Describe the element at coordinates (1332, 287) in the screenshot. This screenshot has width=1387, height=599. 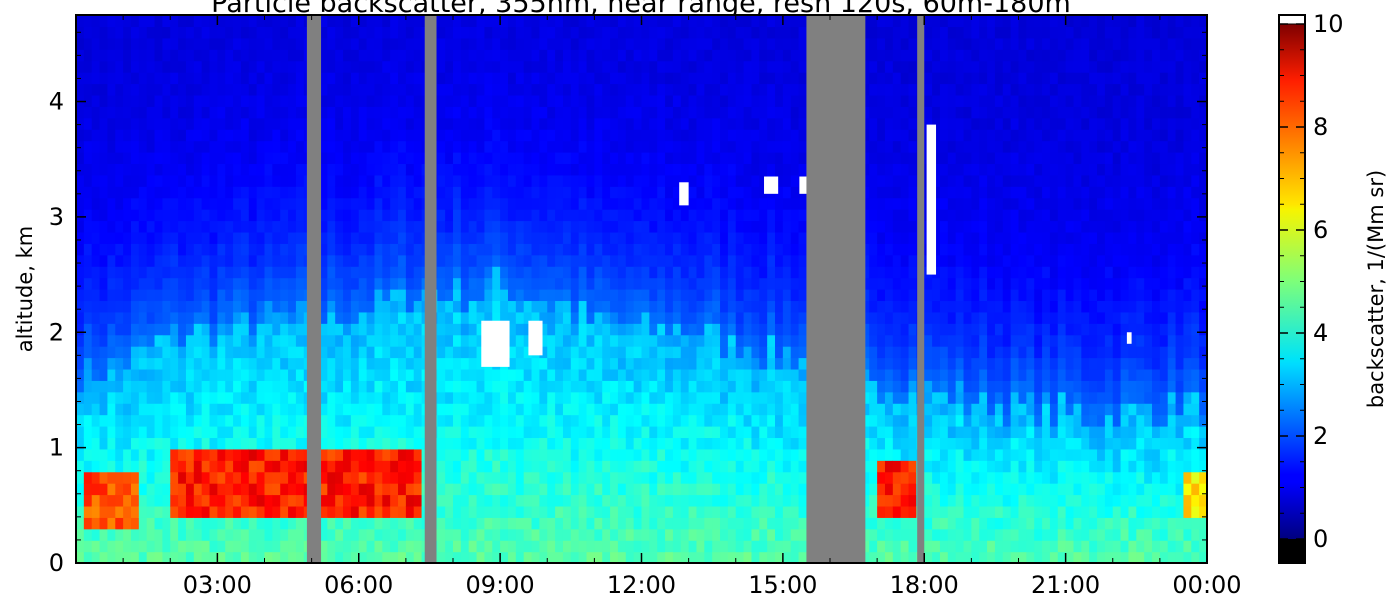
I see `colorbar: 0 2 4 6 8 10 backscatter, 1/(Mm sr)` at that location.